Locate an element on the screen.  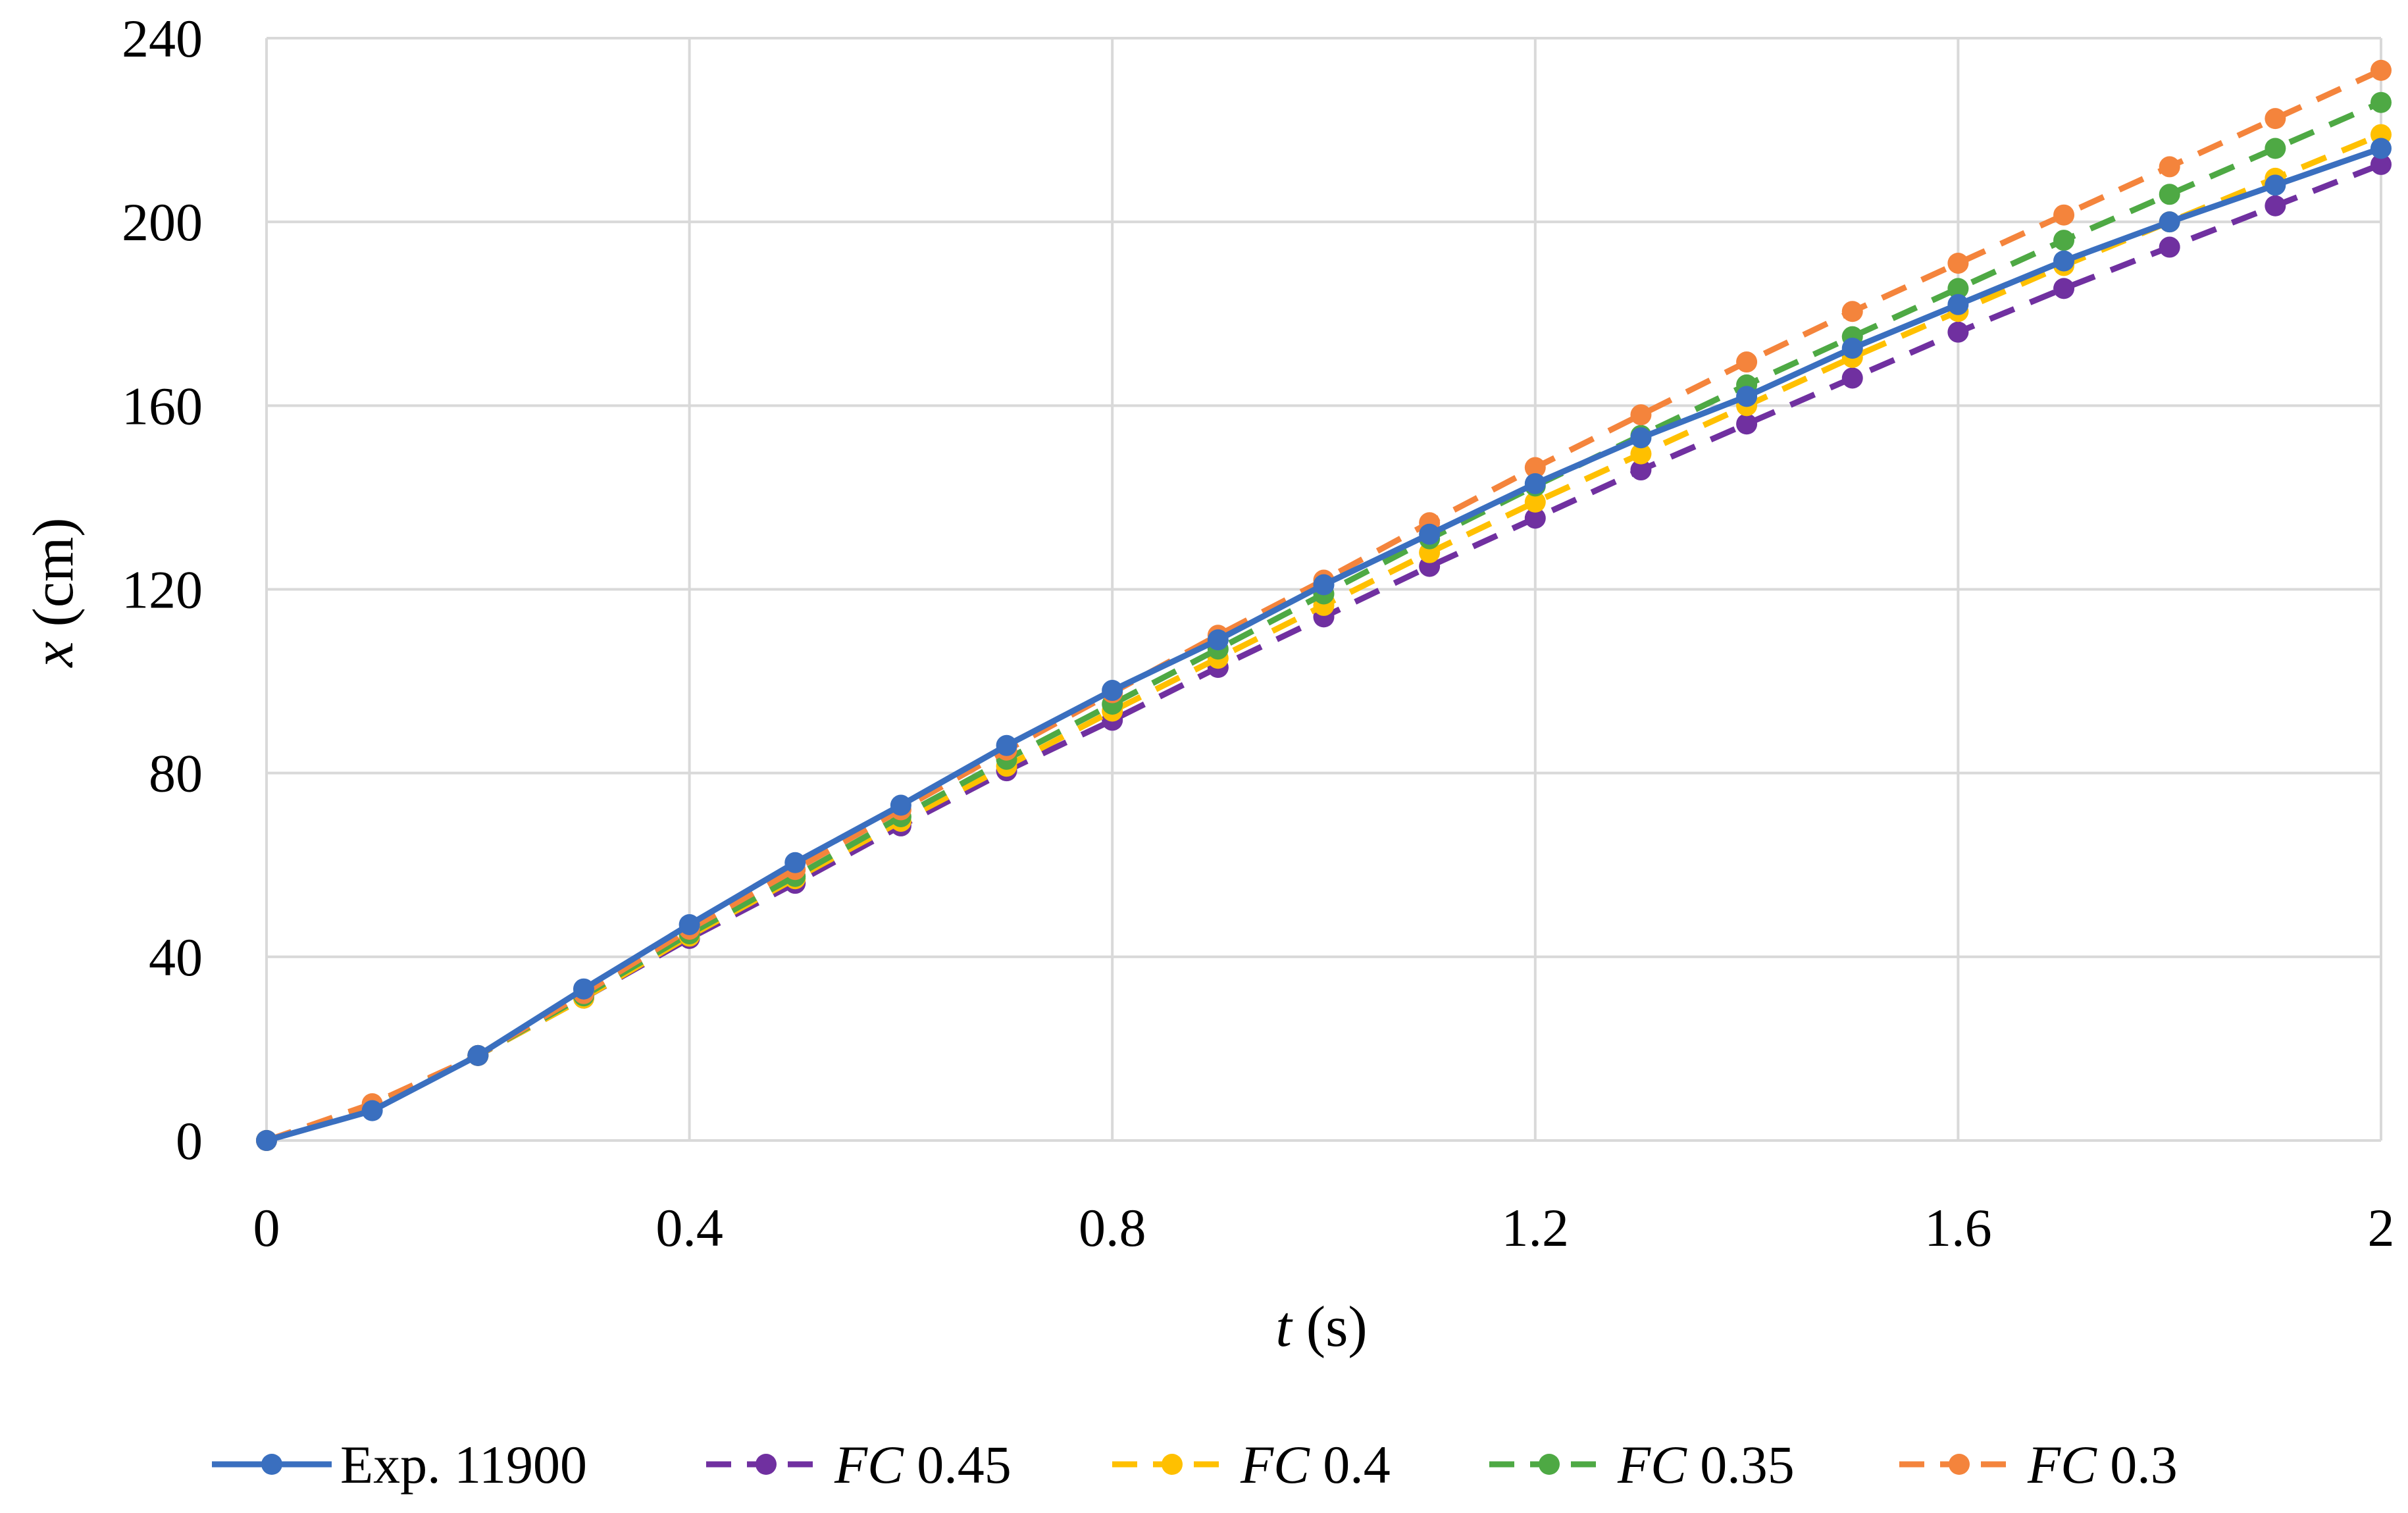
legend-item: FC 0.35 is located at coordinates (1642, 1465).